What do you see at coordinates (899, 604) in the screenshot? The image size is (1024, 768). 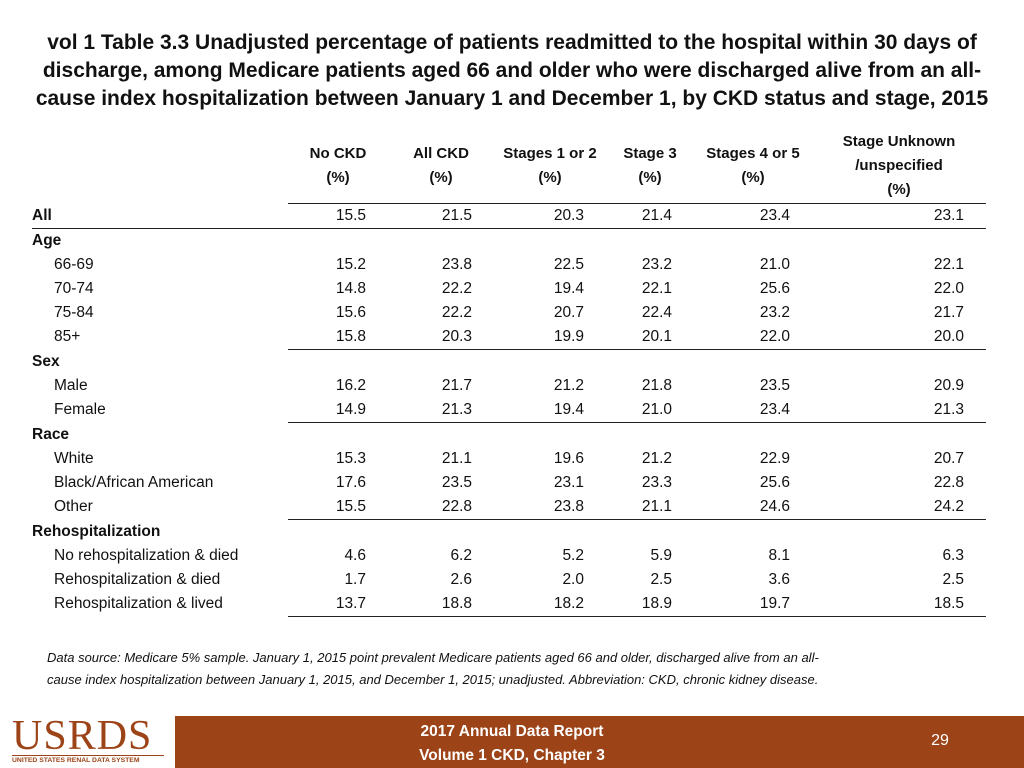 I see `value-cell: 18.5` at bounding box center [899, 604].